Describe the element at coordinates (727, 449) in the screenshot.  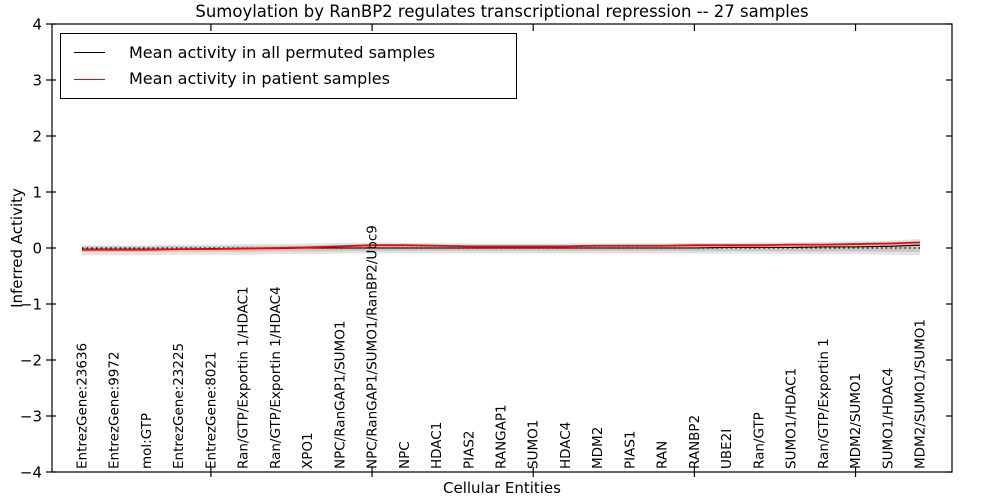
I see `category-label: UBE2I` at that location.